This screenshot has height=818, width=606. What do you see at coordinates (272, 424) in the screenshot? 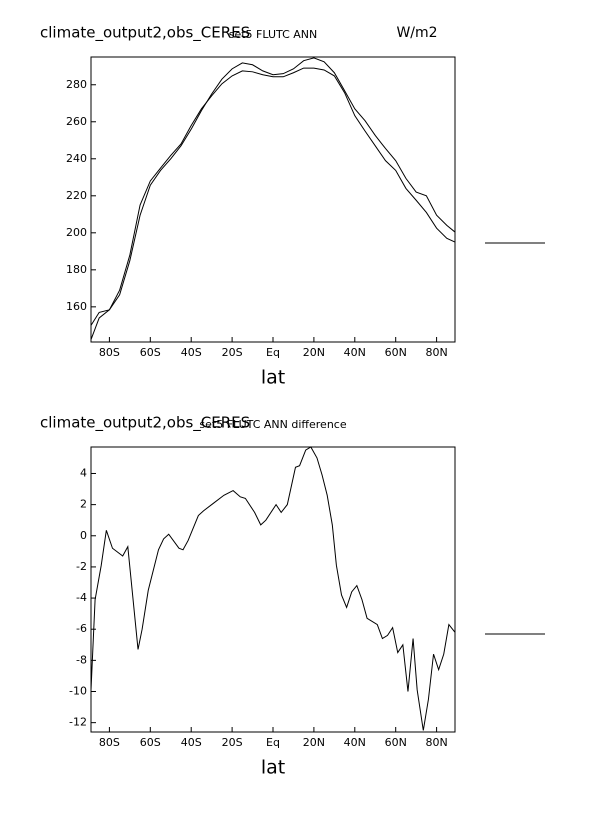
I see `chart-subtitle: set5 FLUTC ANN difference` at bounding box center [272, 424].